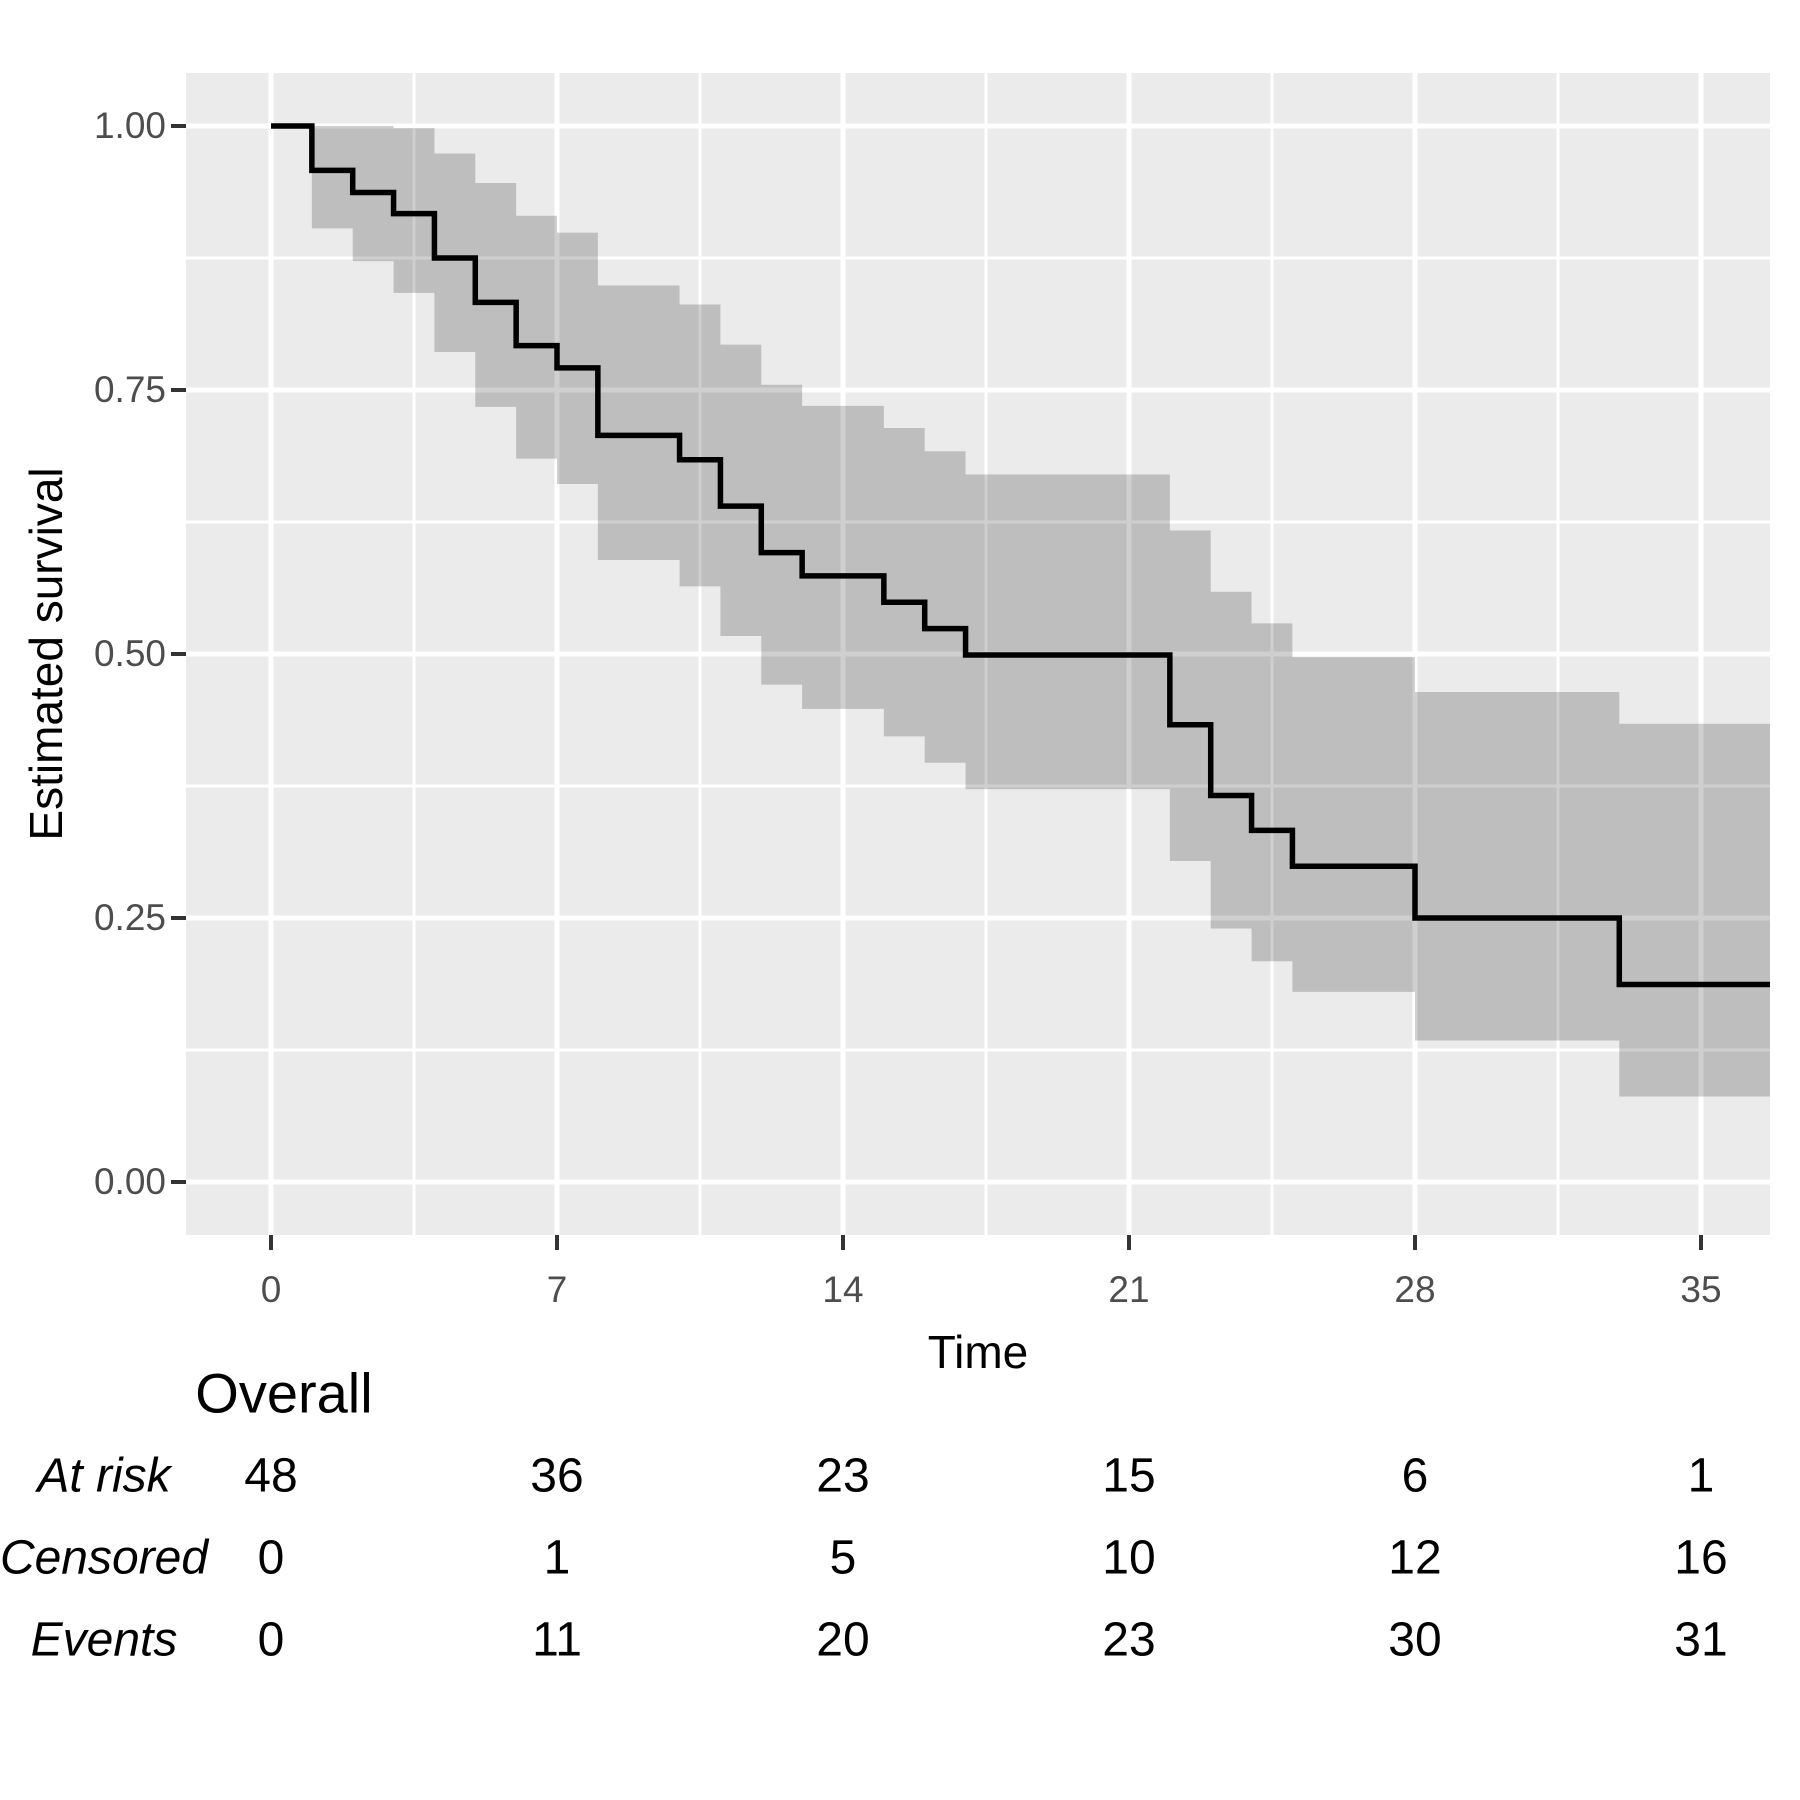 The image size is (1800, 1800). What do you see at coordinates (284, 1393) in the screenshot?
I see `risk-table-group-title: Overall` at bounding box center [284, 1393].